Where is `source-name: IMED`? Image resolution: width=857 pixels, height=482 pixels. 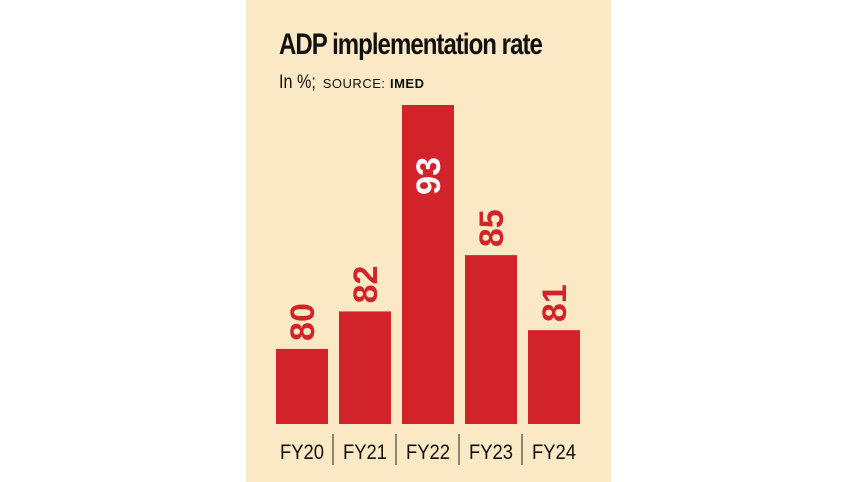 source-name: IMED is located at coordinates (407, 83).